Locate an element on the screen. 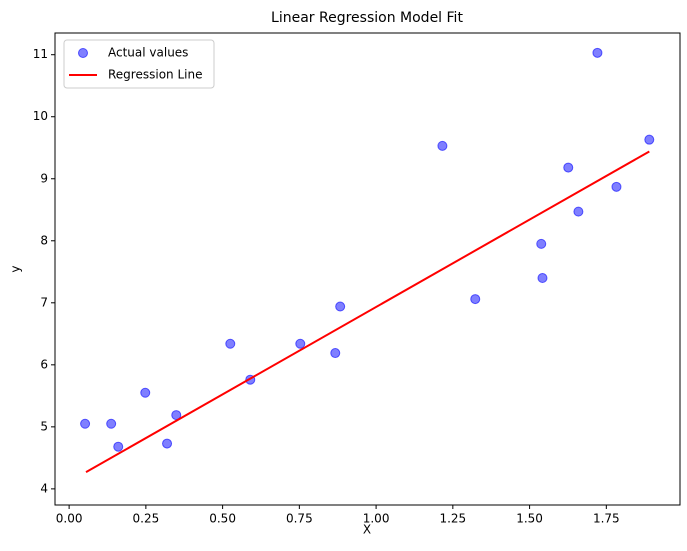 The image size is (687, 551). y-tick-label: 5 is located at coordinates (44, 426).